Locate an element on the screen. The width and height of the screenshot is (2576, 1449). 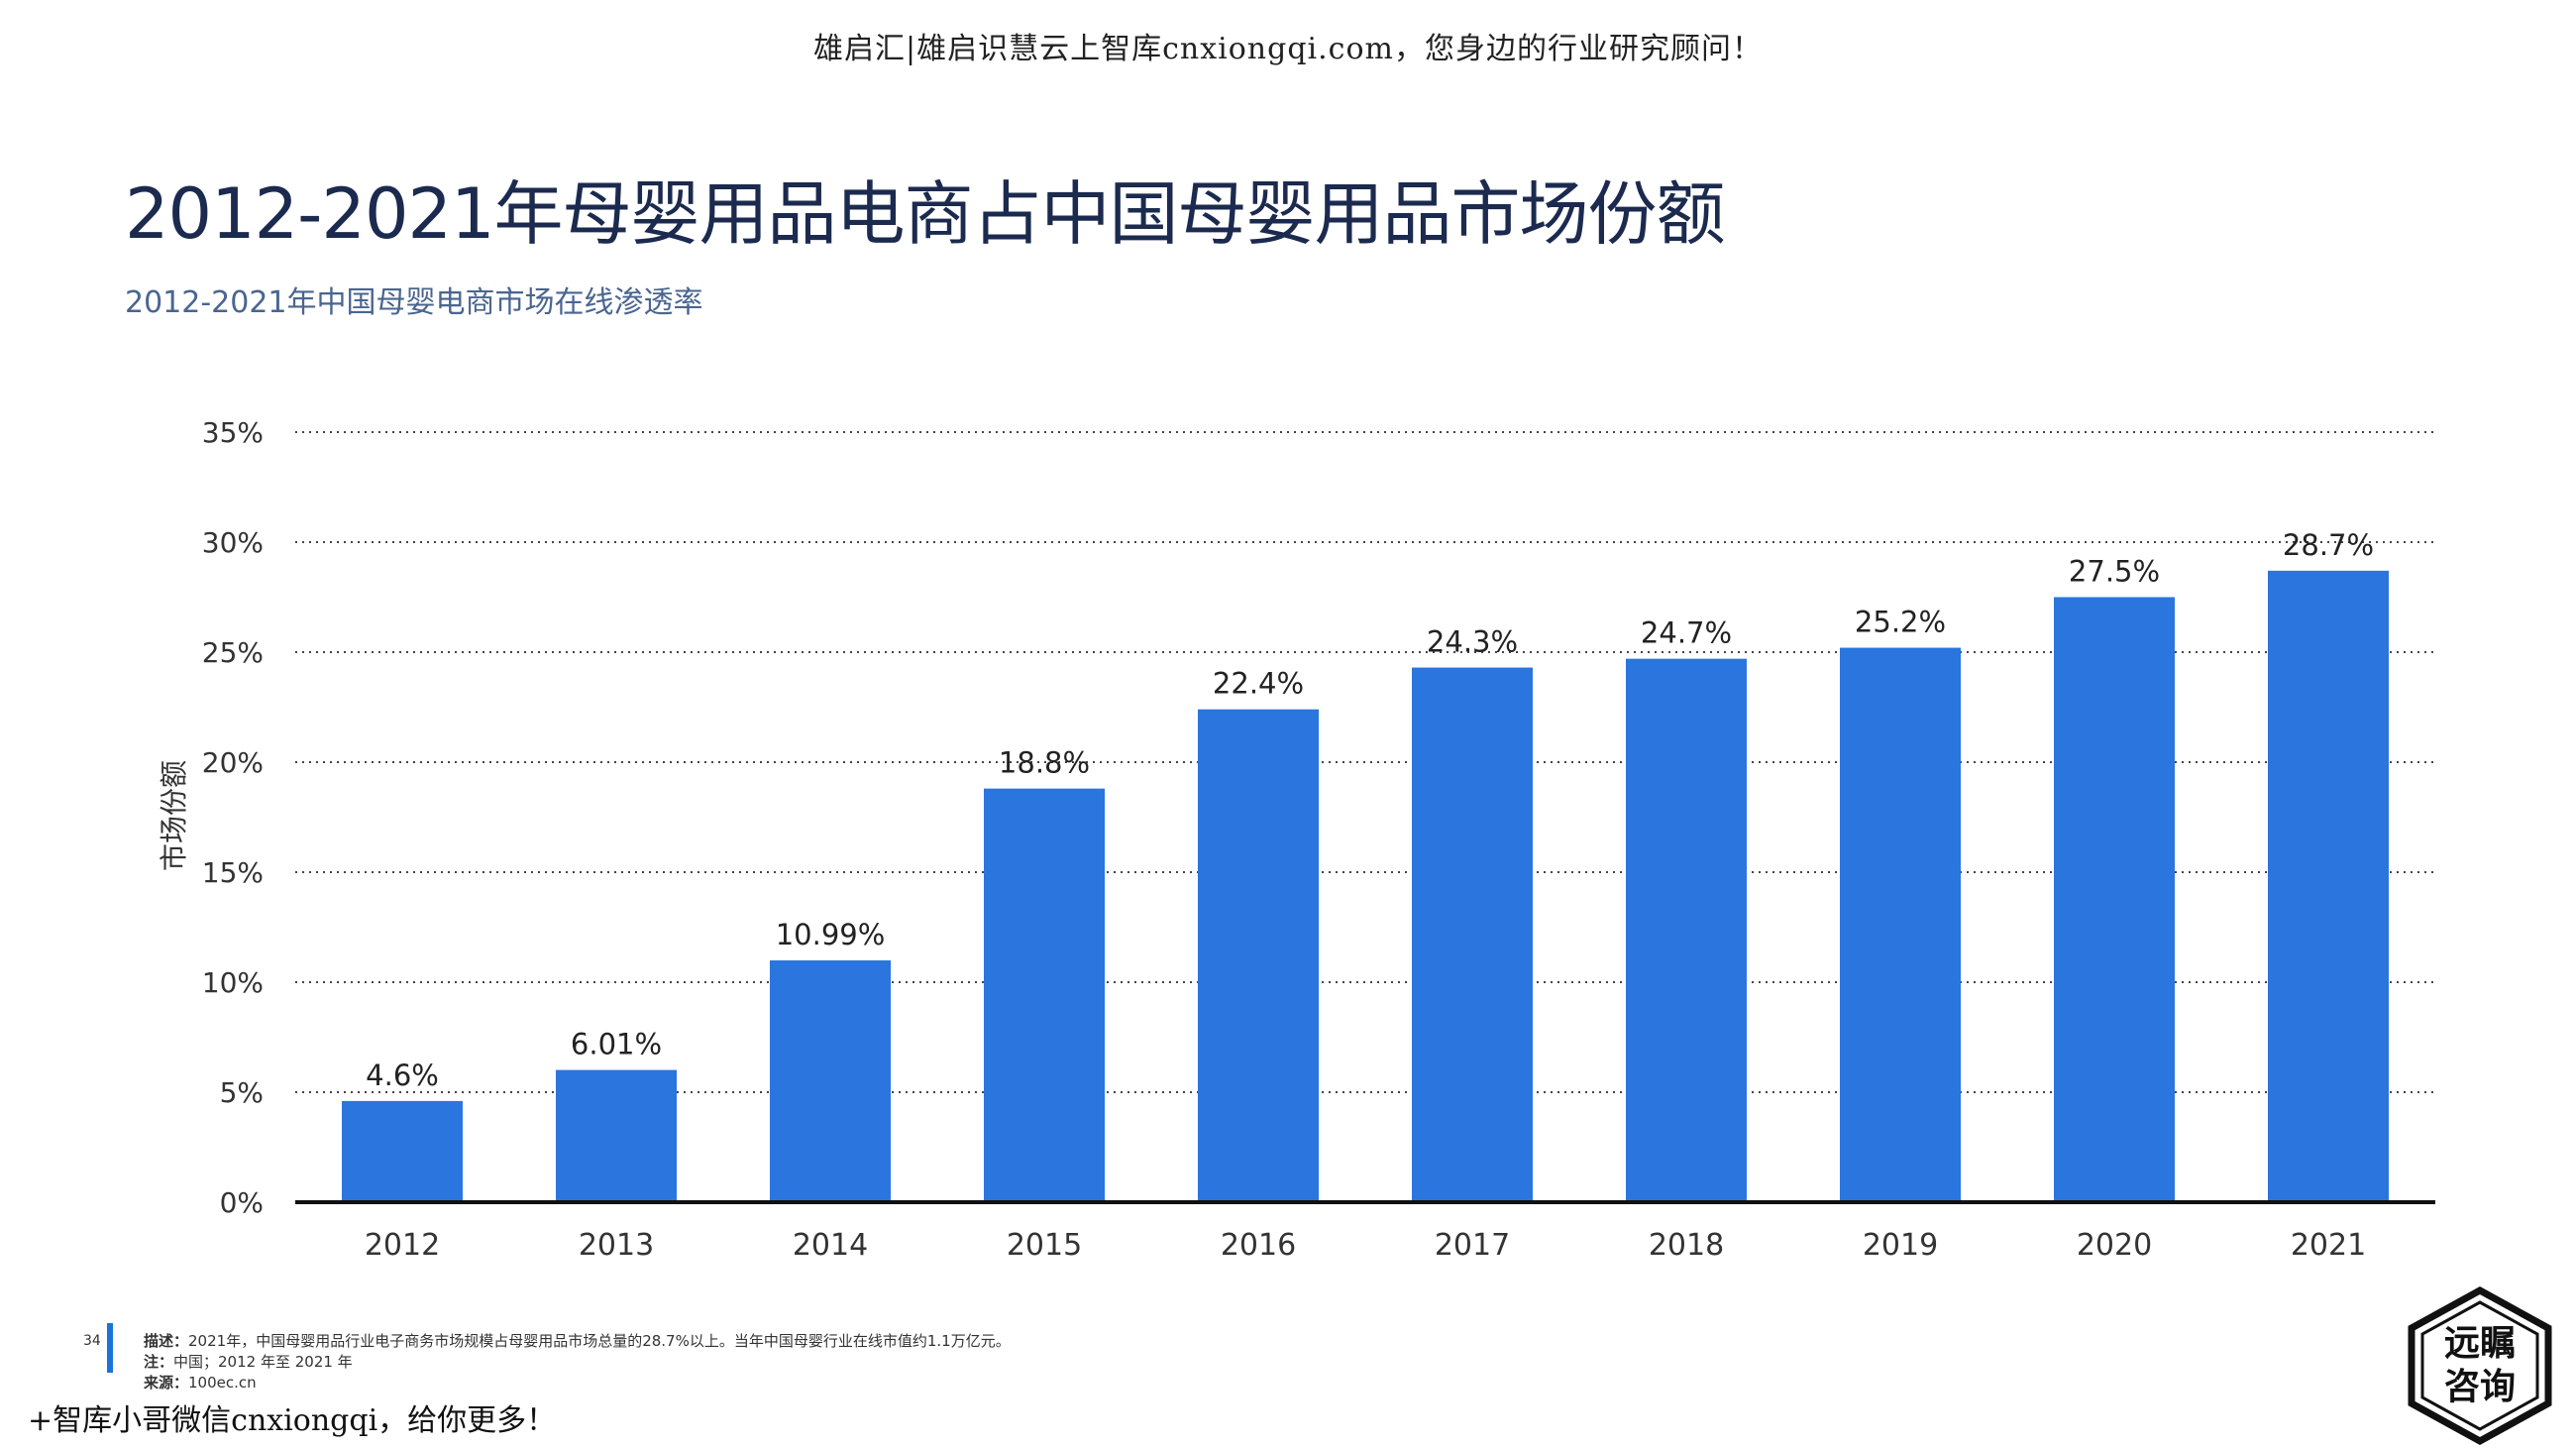
data-label: 25.2% is located at coordinates (1900, 622).